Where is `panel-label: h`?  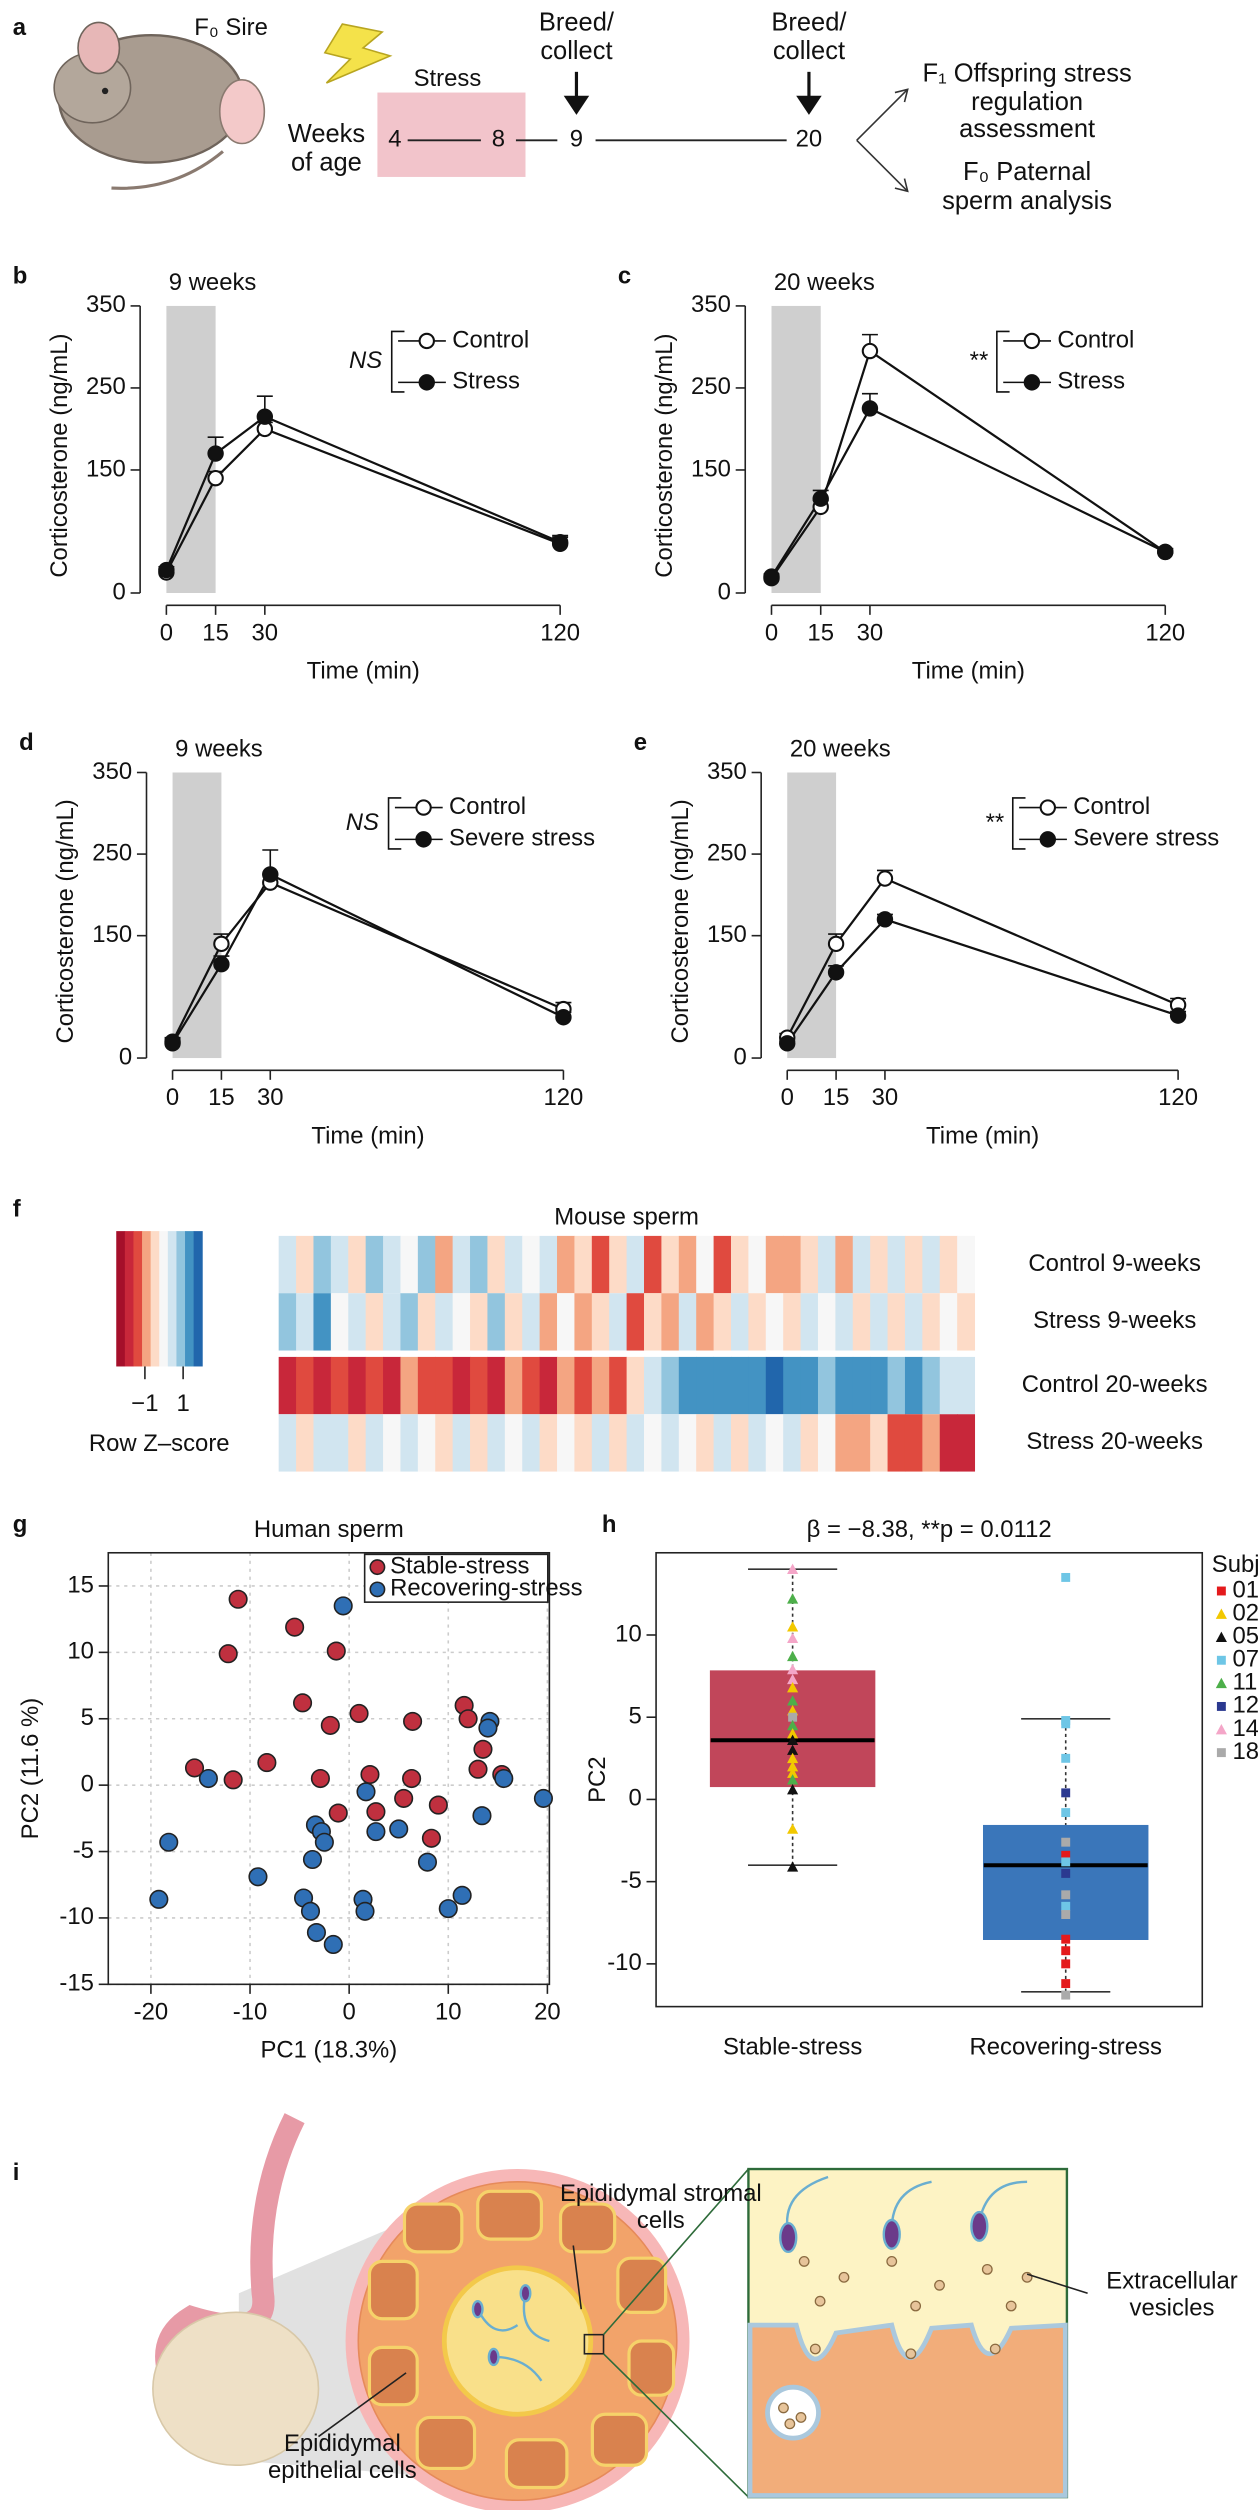
panel-label: h is located at coordinates (609, 1524).